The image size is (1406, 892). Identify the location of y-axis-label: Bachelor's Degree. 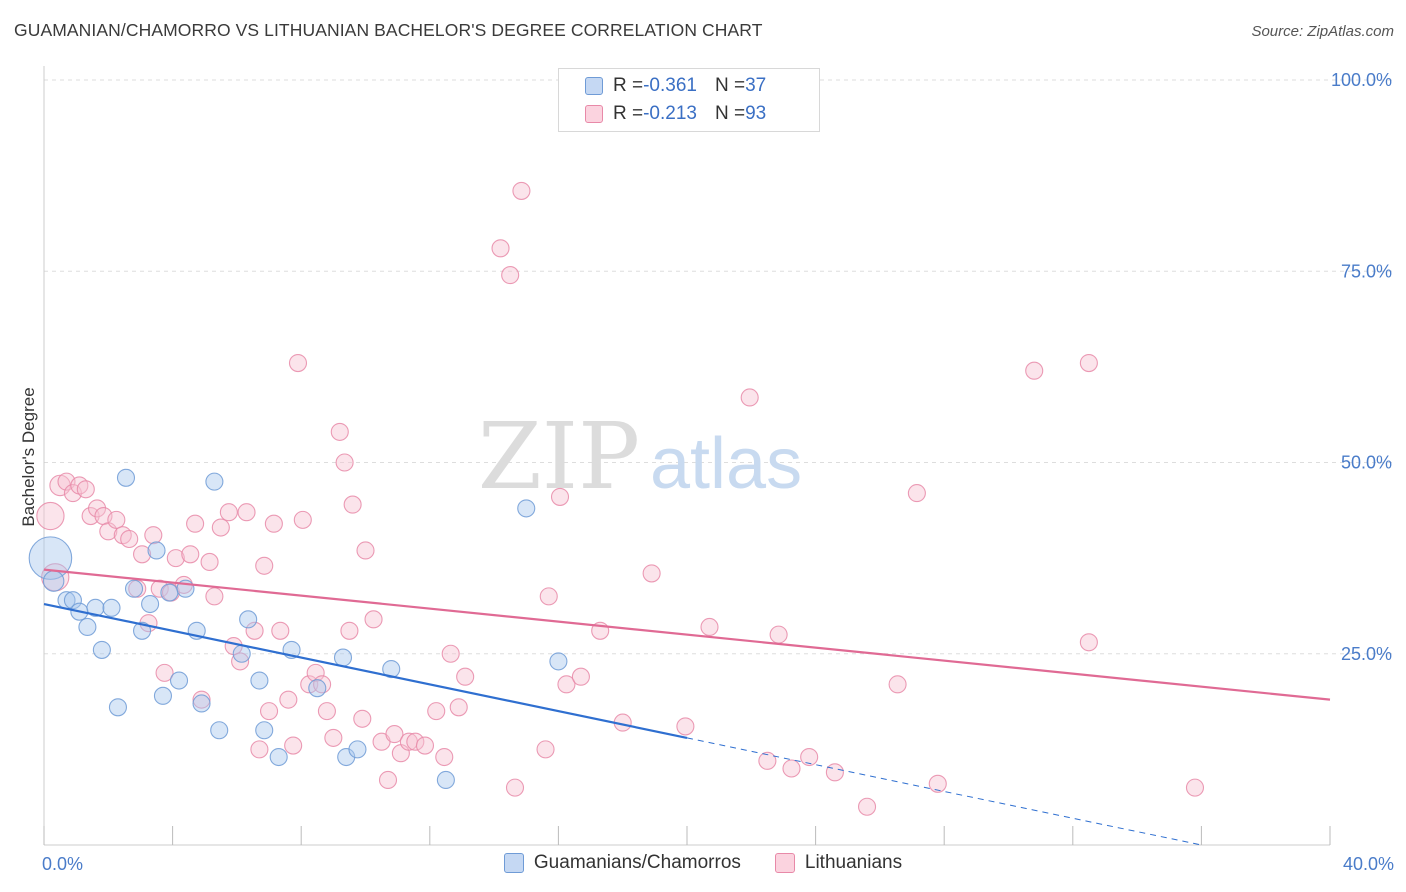
(28, 456).